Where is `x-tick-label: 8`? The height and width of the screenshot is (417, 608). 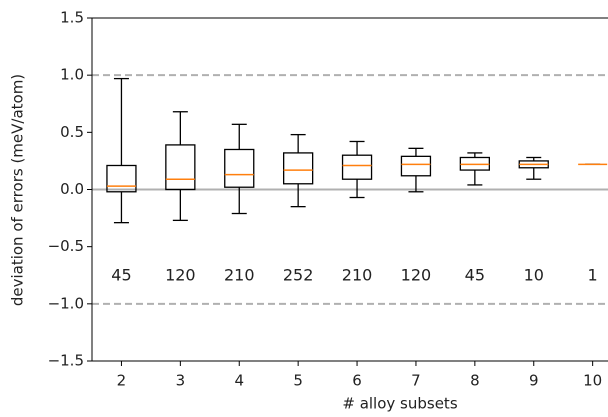
x-tick-label: 8 is located at coordinates (475, 381).